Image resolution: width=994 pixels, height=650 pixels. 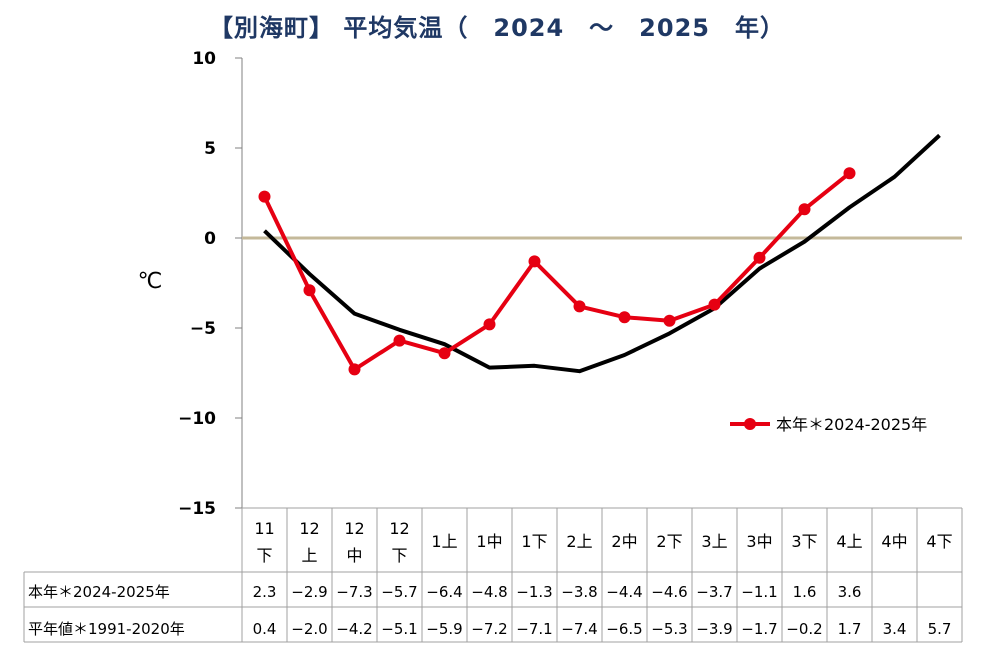 I want to click on data-label: −4.4, so click(x=624, y=592).